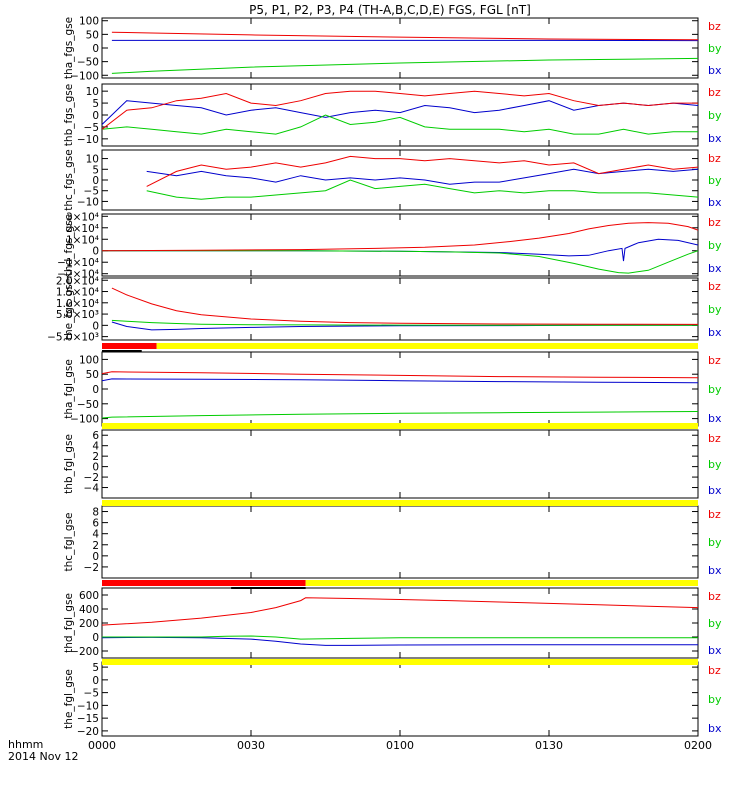  I want to click on footer-time-label: hhmm, so click(25, 744).